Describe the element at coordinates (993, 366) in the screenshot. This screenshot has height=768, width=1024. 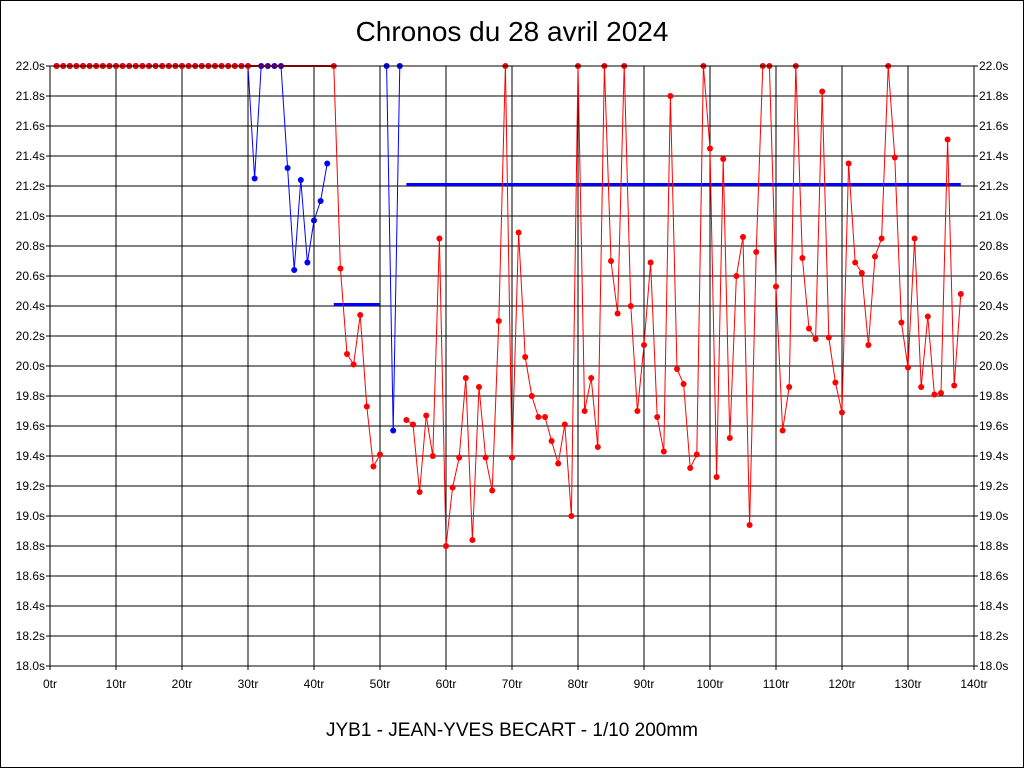
I see `y-tick-label: 20.0s` at that location.